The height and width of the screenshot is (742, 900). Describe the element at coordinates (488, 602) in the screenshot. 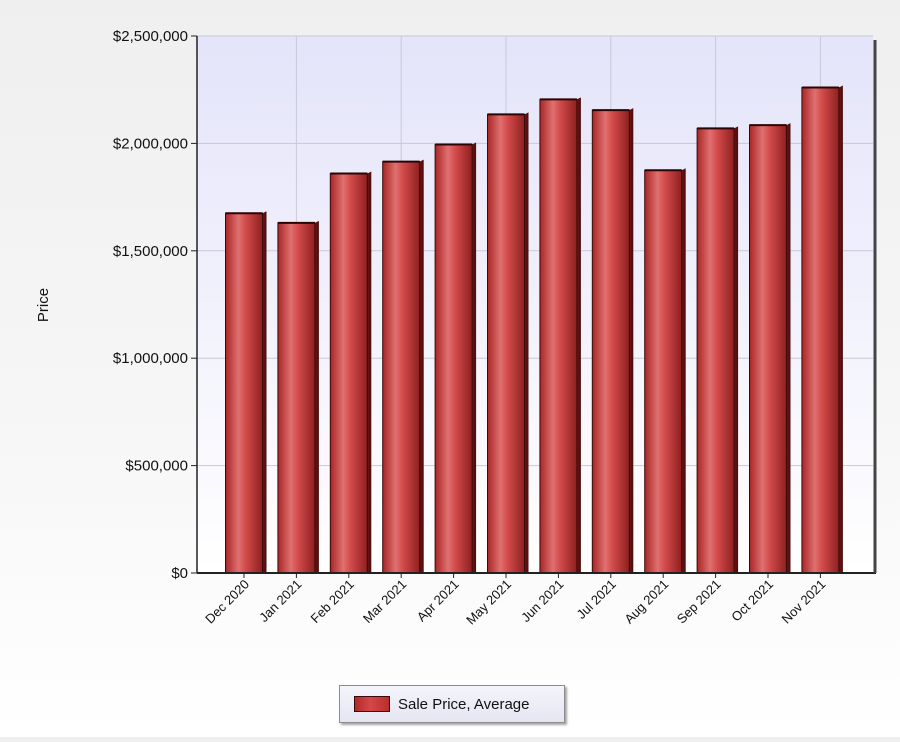

I see `x-tick-label: May 2021` at that location.